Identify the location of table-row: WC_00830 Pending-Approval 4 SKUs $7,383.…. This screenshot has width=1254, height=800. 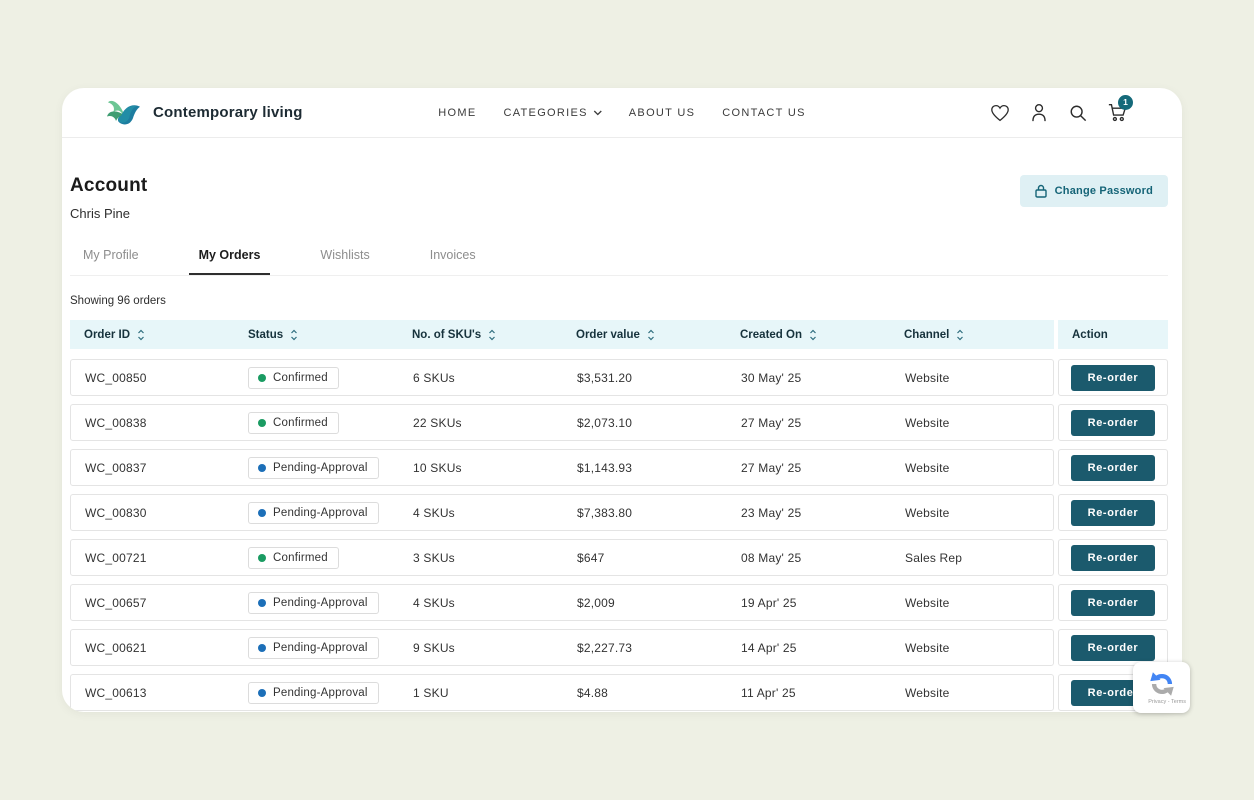
(619, 512).